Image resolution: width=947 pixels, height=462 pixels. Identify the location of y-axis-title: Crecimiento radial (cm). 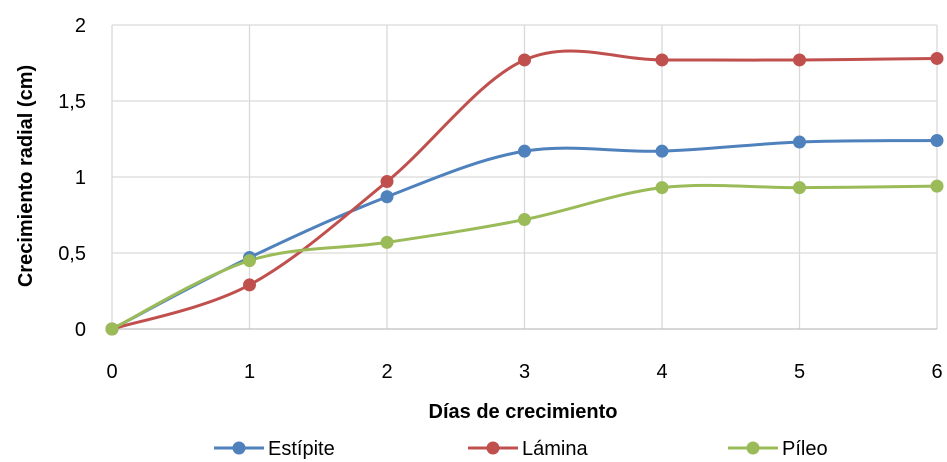
(26, 176).